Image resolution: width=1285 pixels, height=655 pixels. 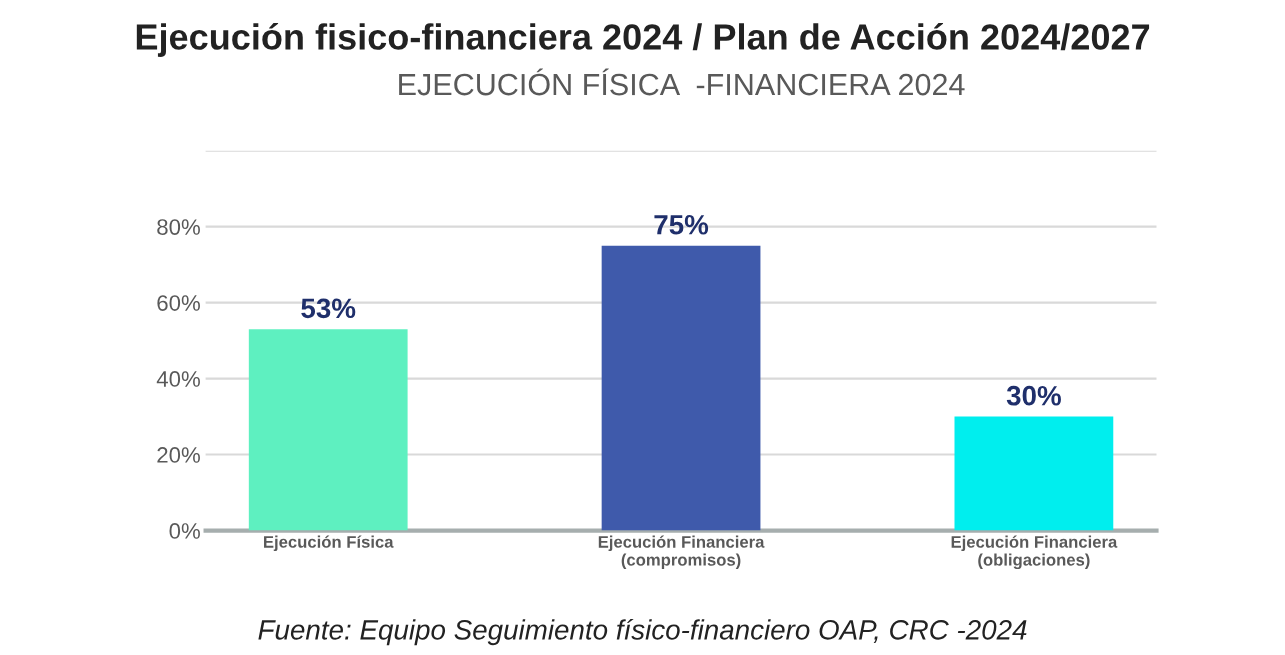 What do you see at coordinates (1034, 552) in the screenshot?
I see `x-tick-label: Ejecución Financiera (obligaciones)` at bounding box center [1034, 552].